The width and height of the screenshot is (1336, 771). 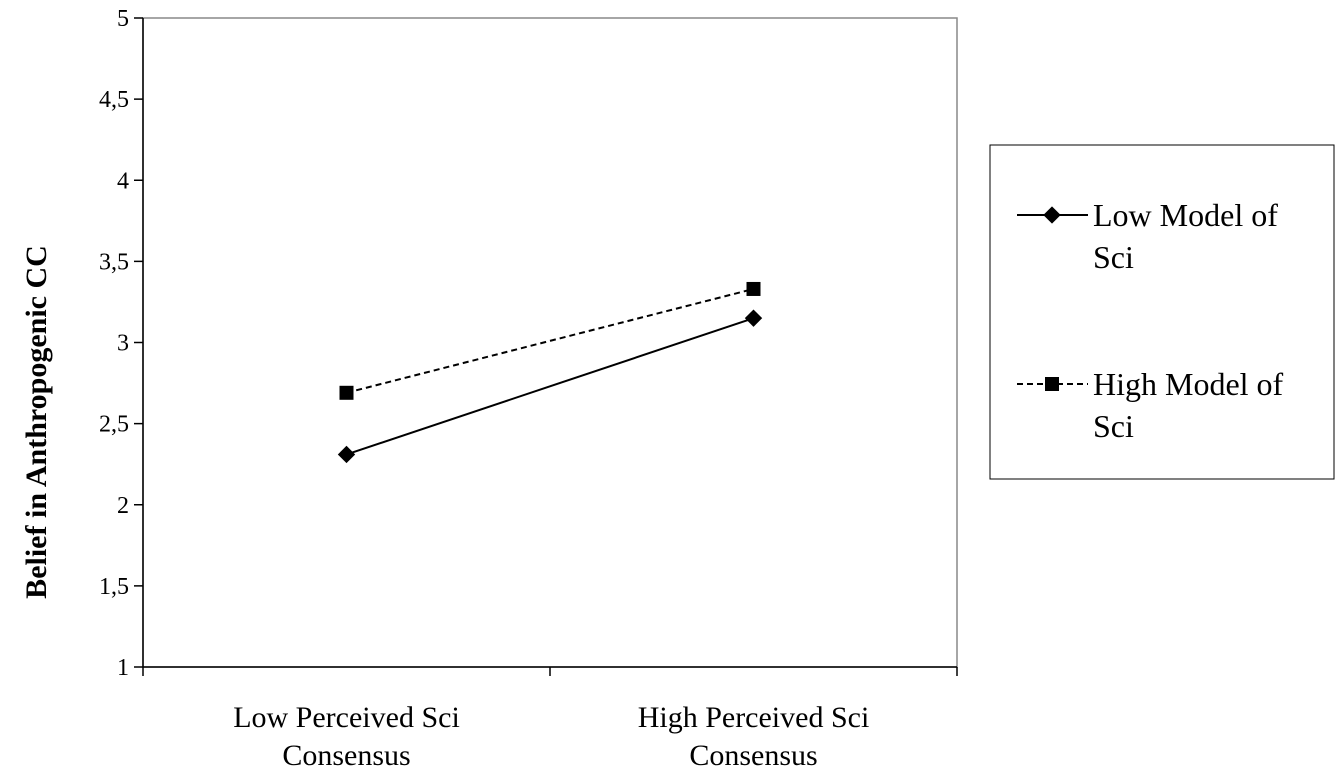 I want to click on legend-label-line: Low Model of, so click(x=1185, y=215).